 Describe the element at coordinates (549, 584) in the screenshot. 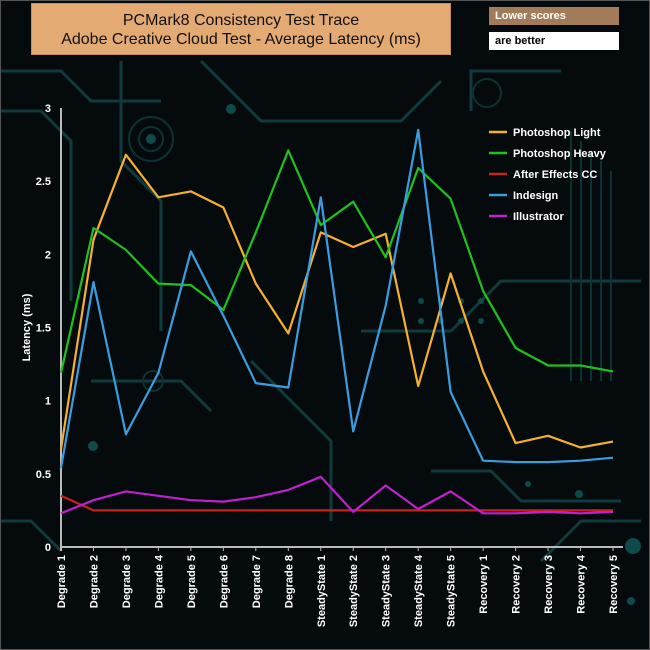

I see `x-tick-label: Recovery 3` at that location.